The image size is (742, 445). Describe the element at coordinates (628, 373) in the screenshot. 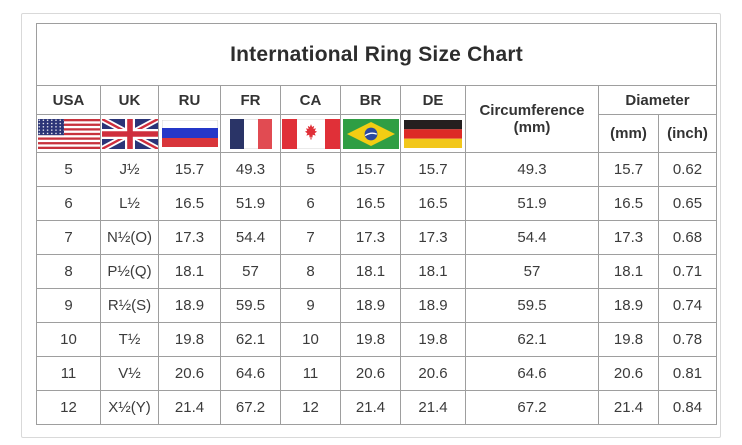

I see `cell-diameter_mm: 20.6` at that location.